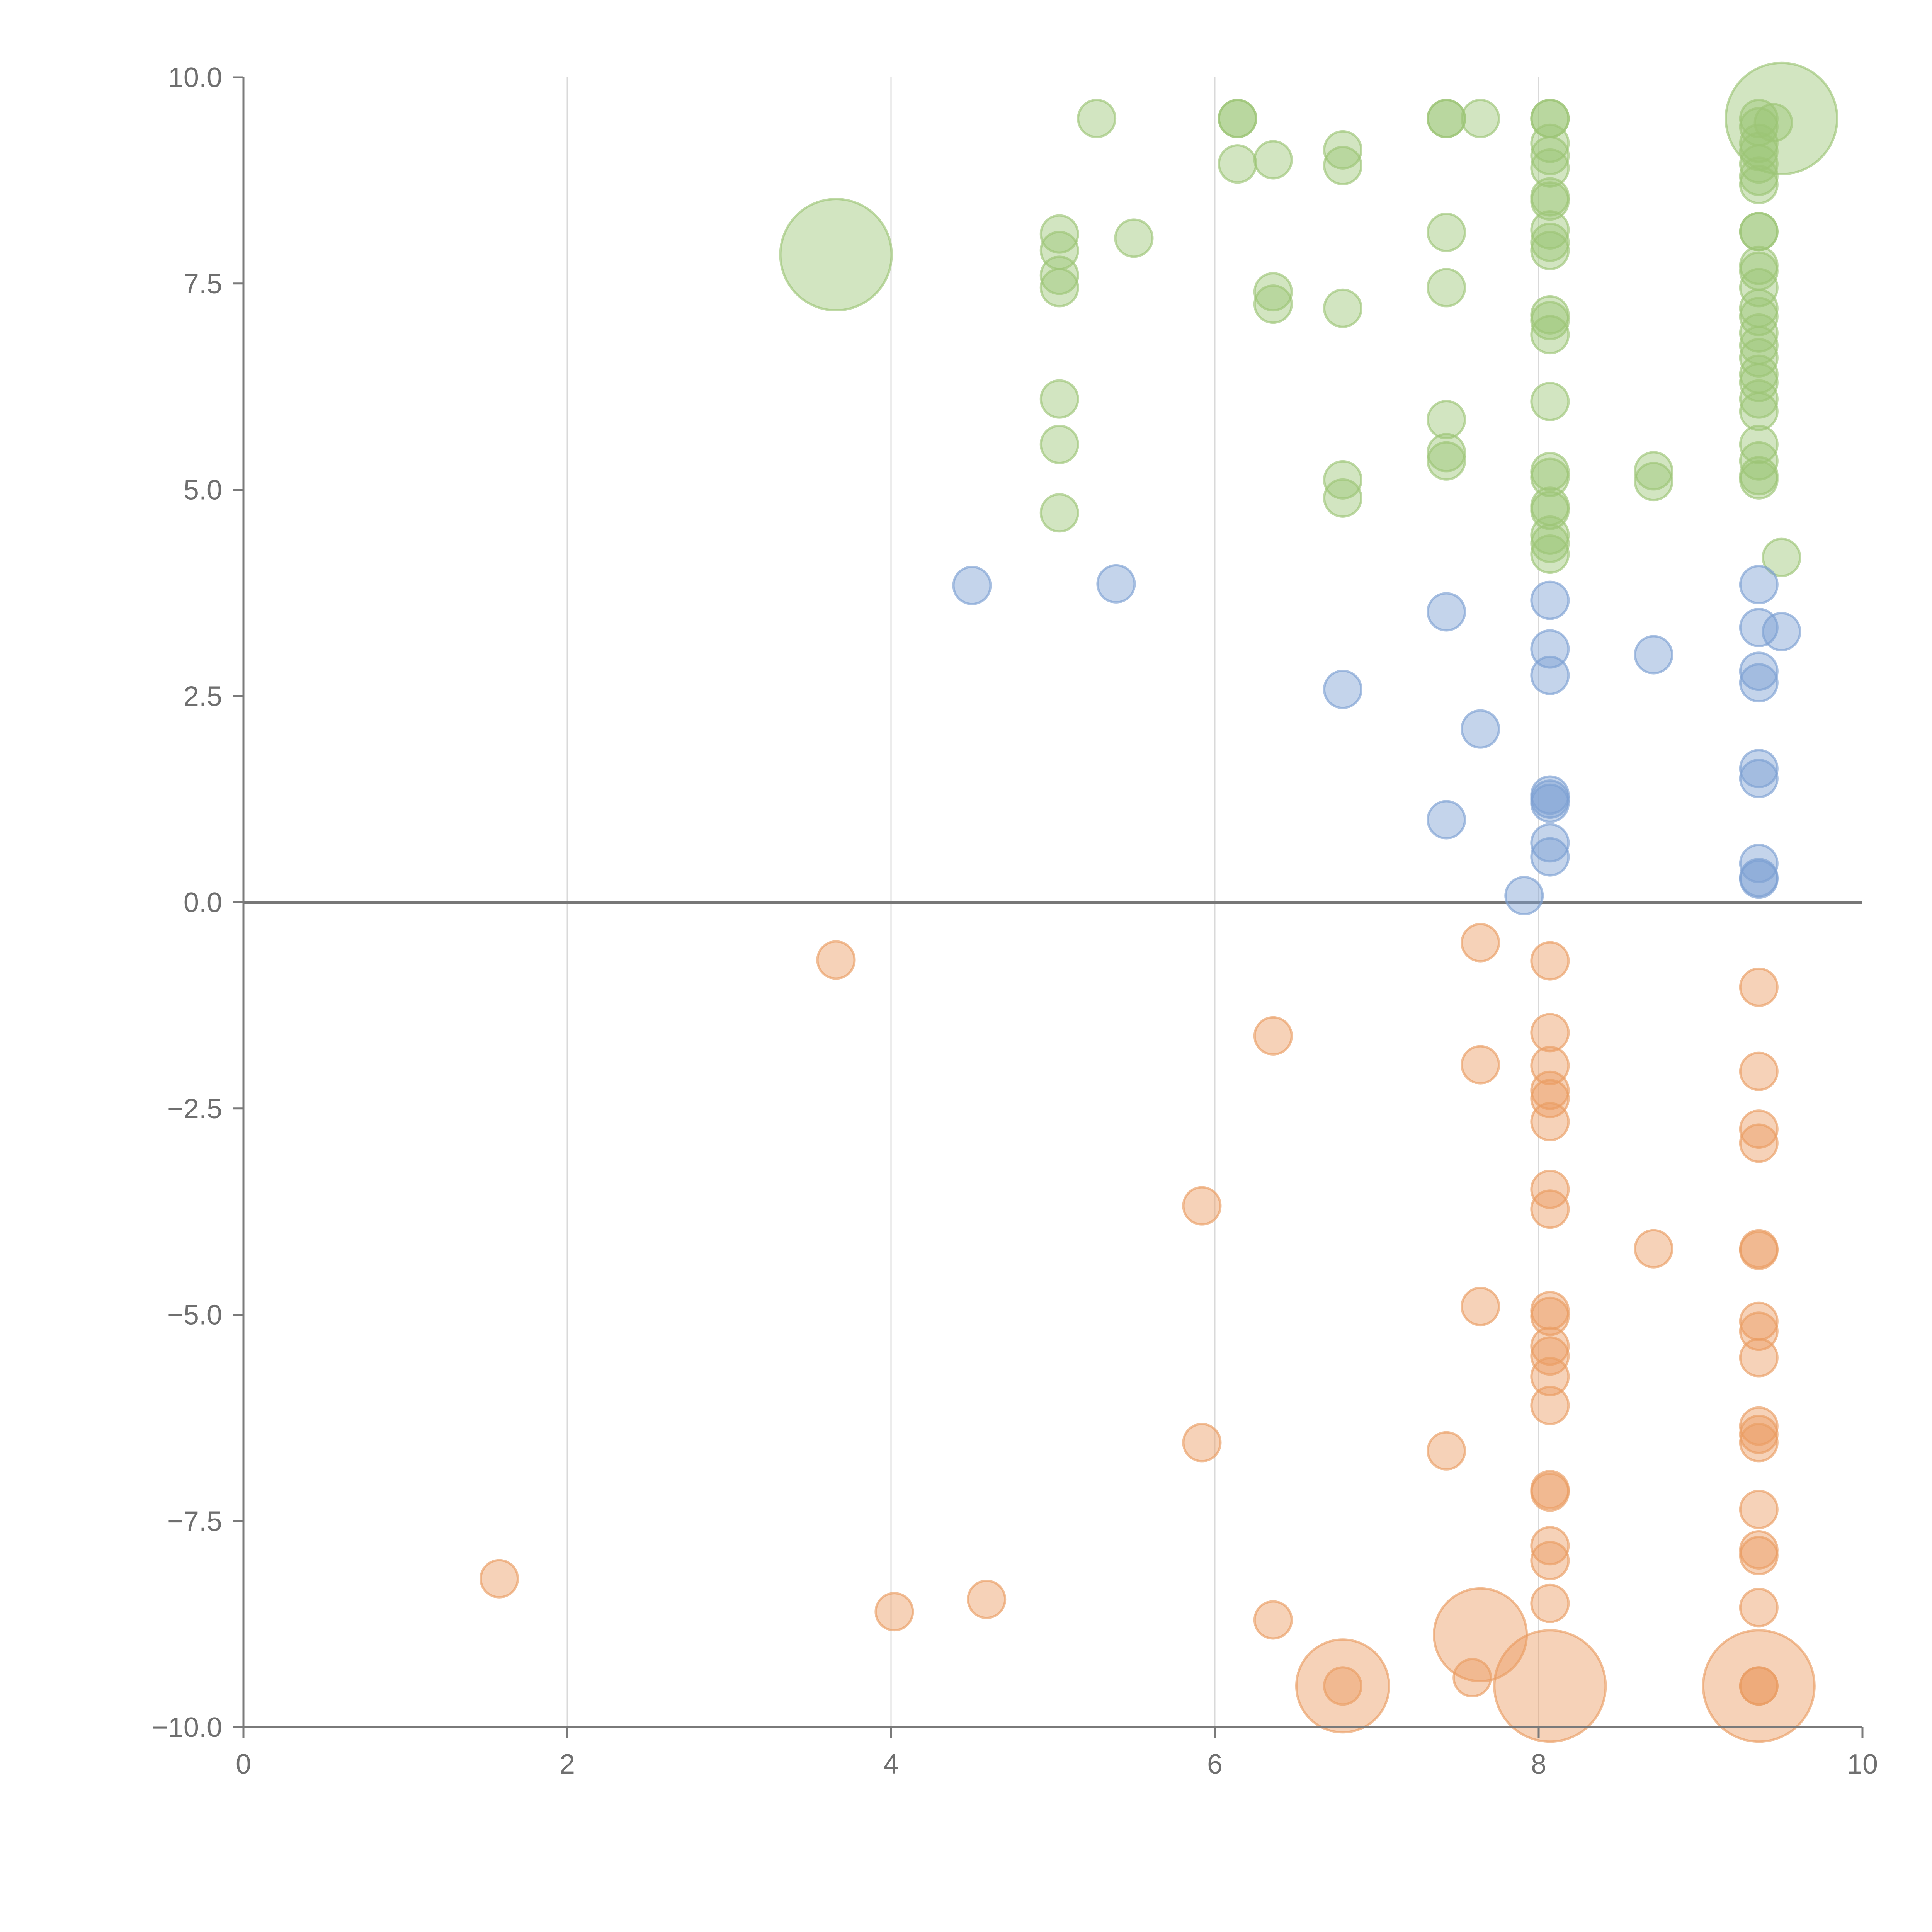  I want to click on y-tick-label: −2.5, so click(194, 1109).